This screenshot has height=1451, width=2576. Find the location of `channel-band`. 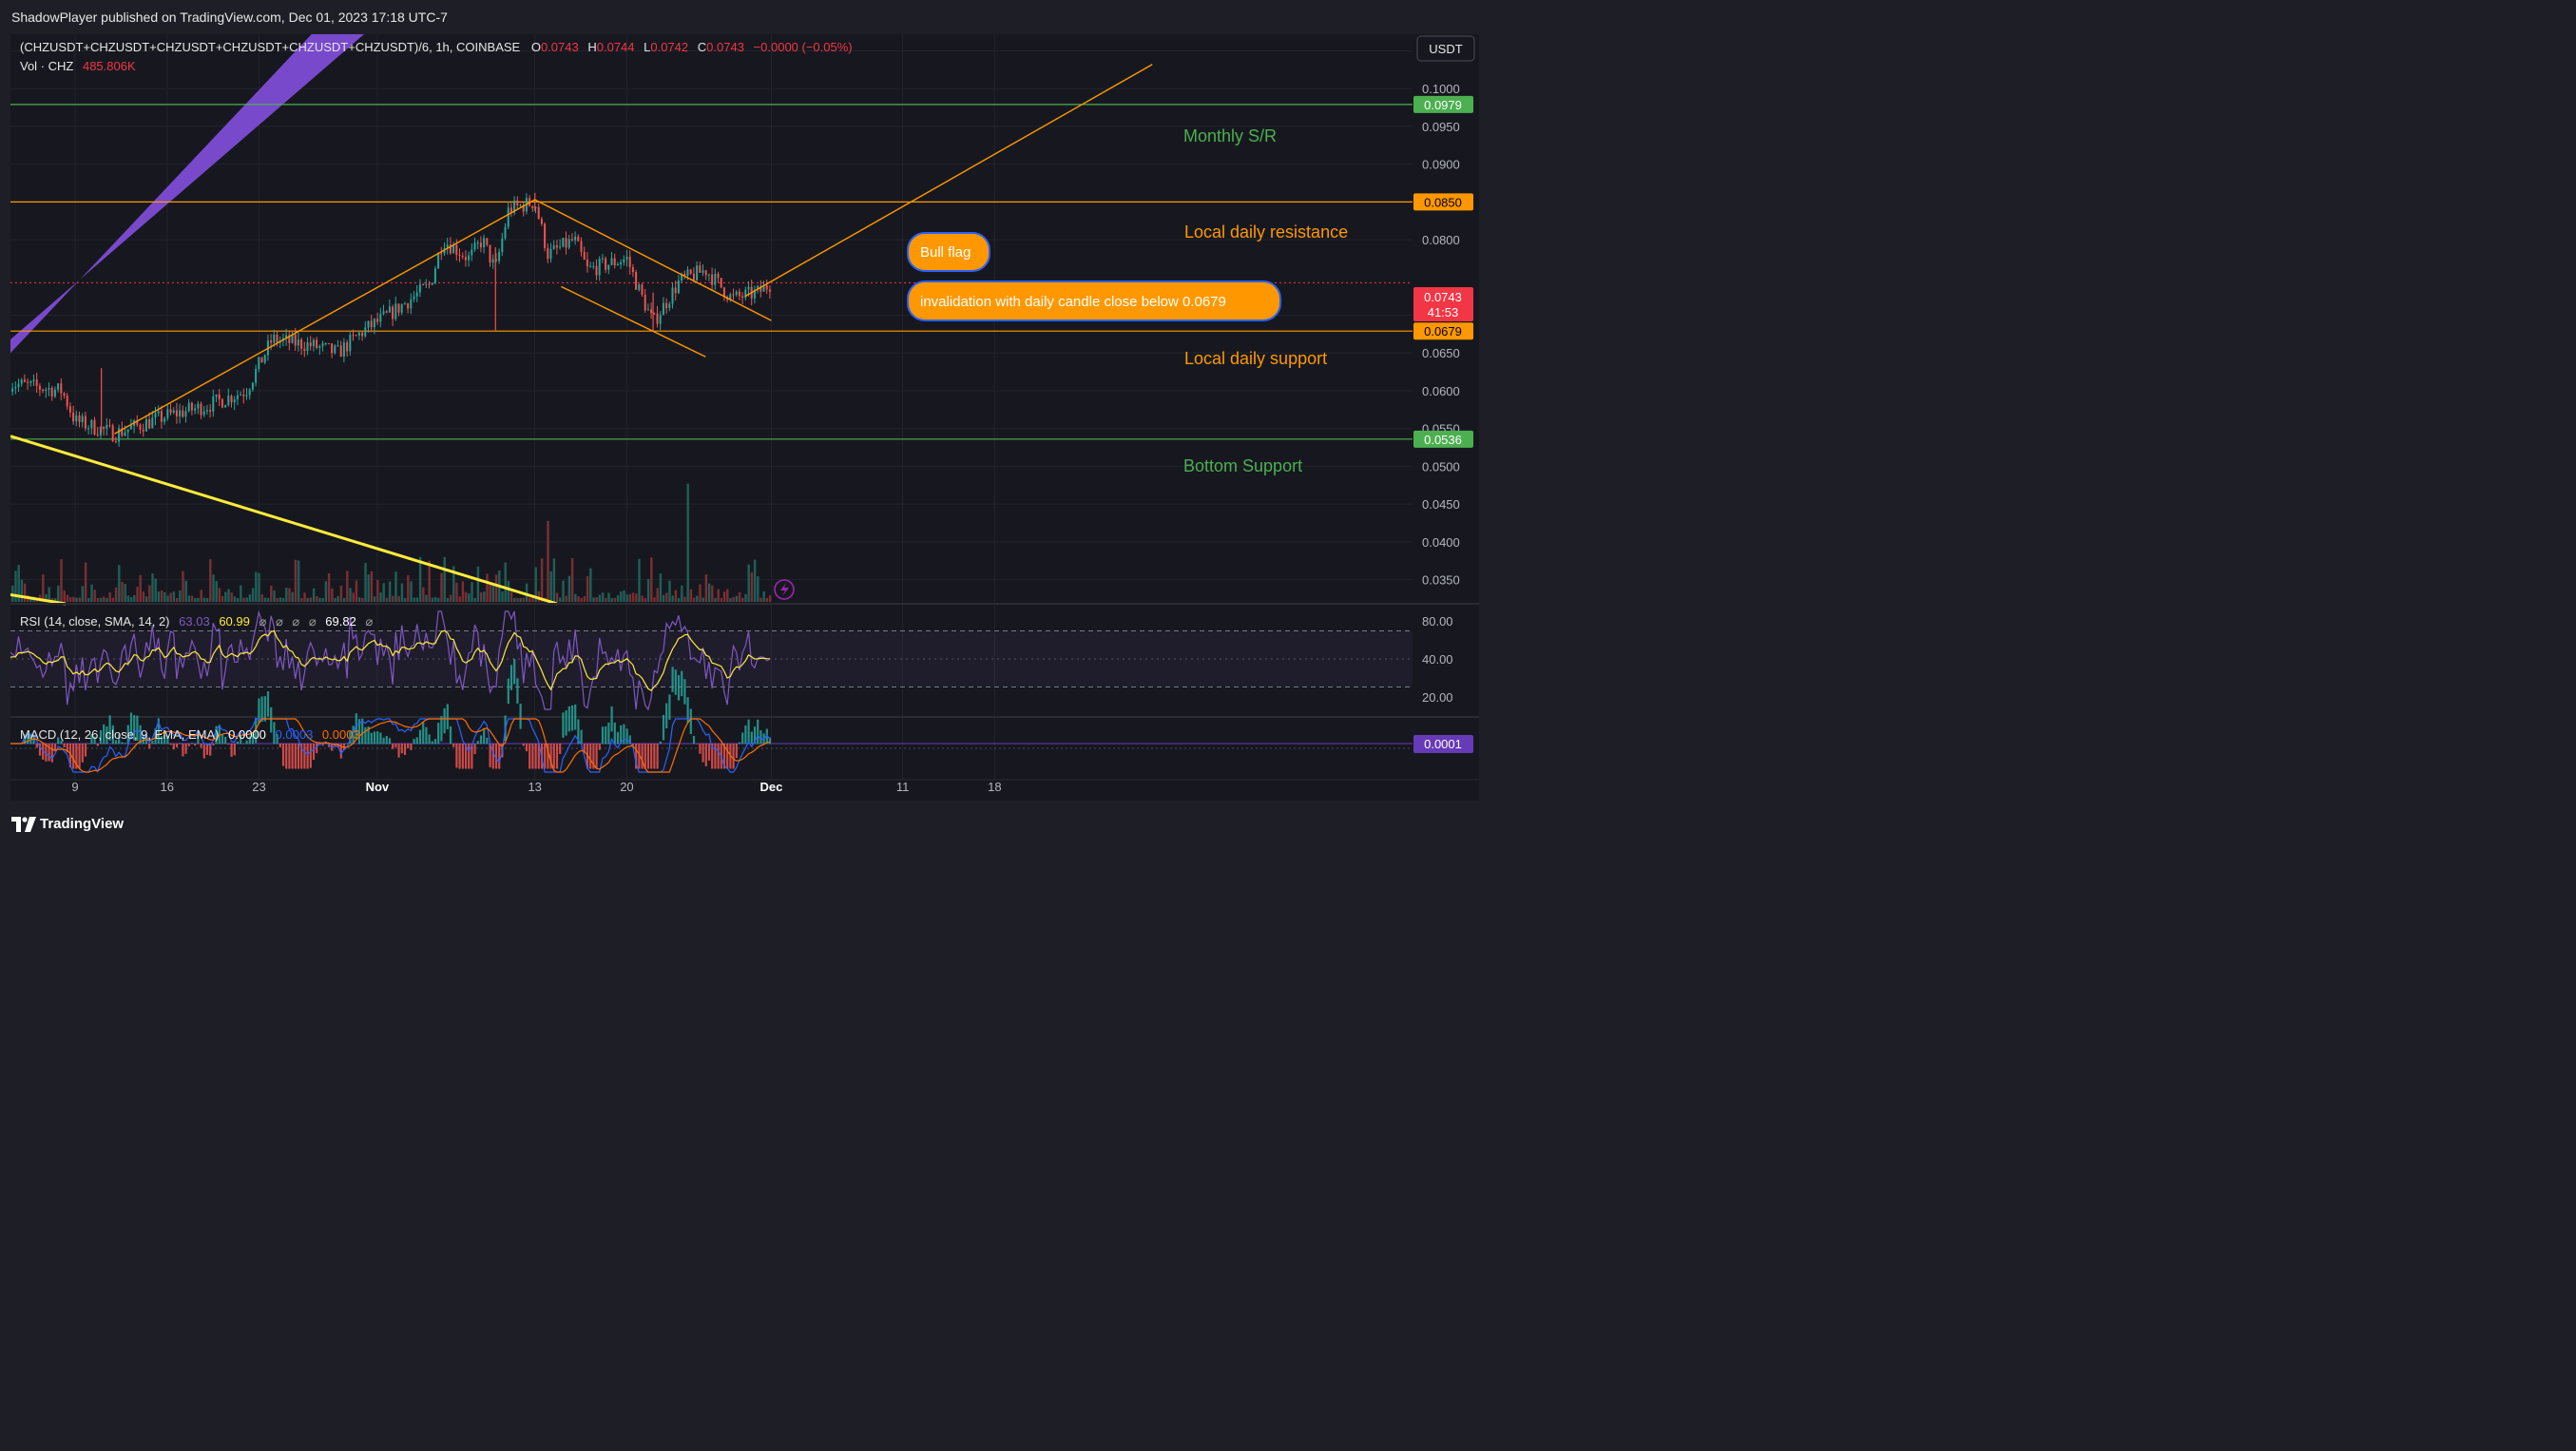

channel-band is located at coordinates (188, 194).